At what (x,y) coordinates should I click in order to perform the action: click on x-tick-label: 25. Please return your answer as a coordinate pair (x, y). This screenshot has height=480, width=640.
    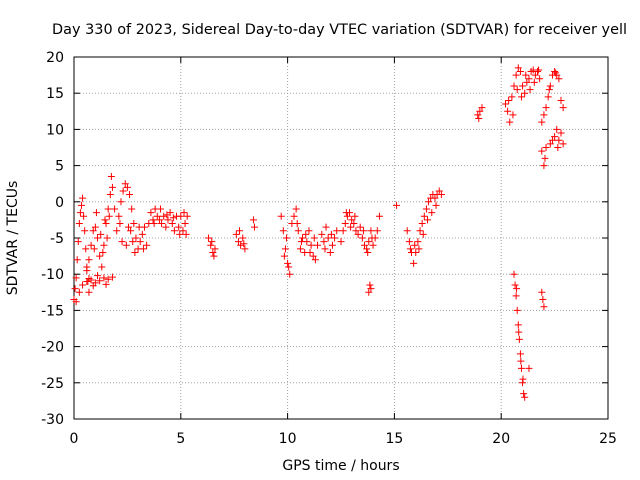
    Looking at the image, I should click on (608, 439).